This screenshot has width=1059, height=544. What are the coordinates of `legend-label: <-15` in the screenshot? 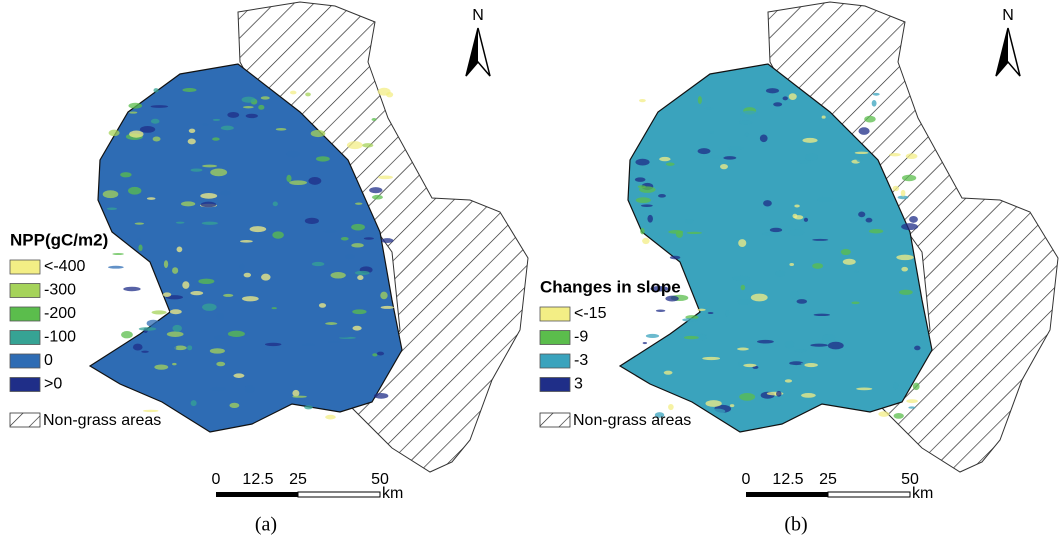 It's located at (590, 313).